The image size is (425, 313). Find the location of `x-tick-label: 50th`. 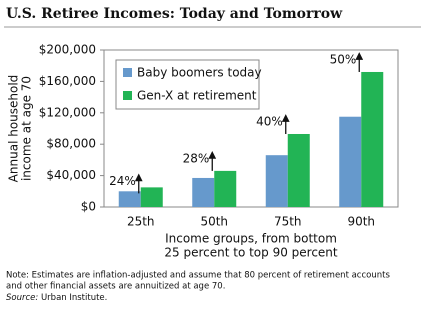

x-tick-label: 50th is located at coordinates (214, 222).